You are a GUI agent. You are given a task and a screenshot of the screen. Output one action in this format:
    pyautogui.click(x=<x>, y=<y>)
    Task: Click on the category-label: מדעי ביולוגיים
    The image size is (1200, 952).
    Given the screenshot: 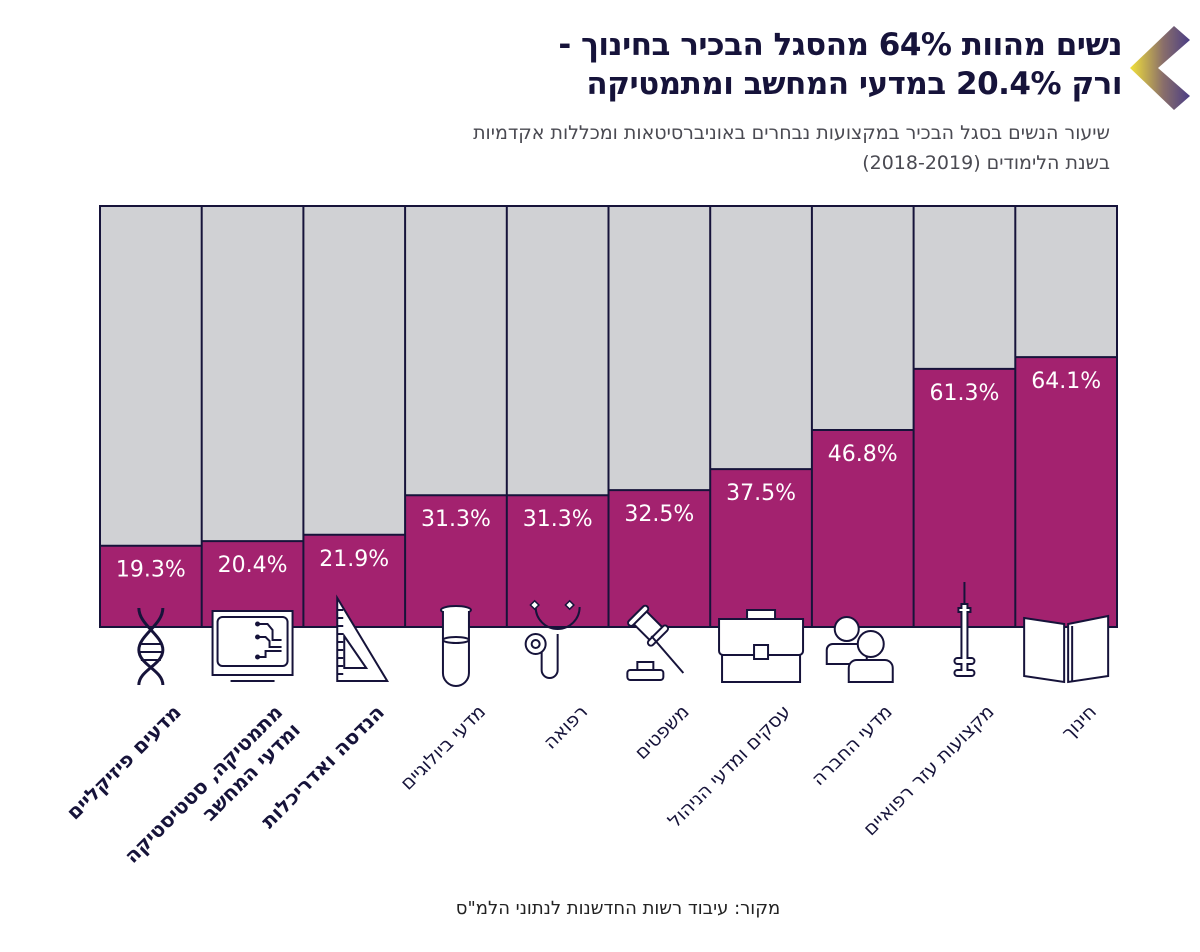 What is the action you would take?
    pyautogui.click(x=444, y=748)
    